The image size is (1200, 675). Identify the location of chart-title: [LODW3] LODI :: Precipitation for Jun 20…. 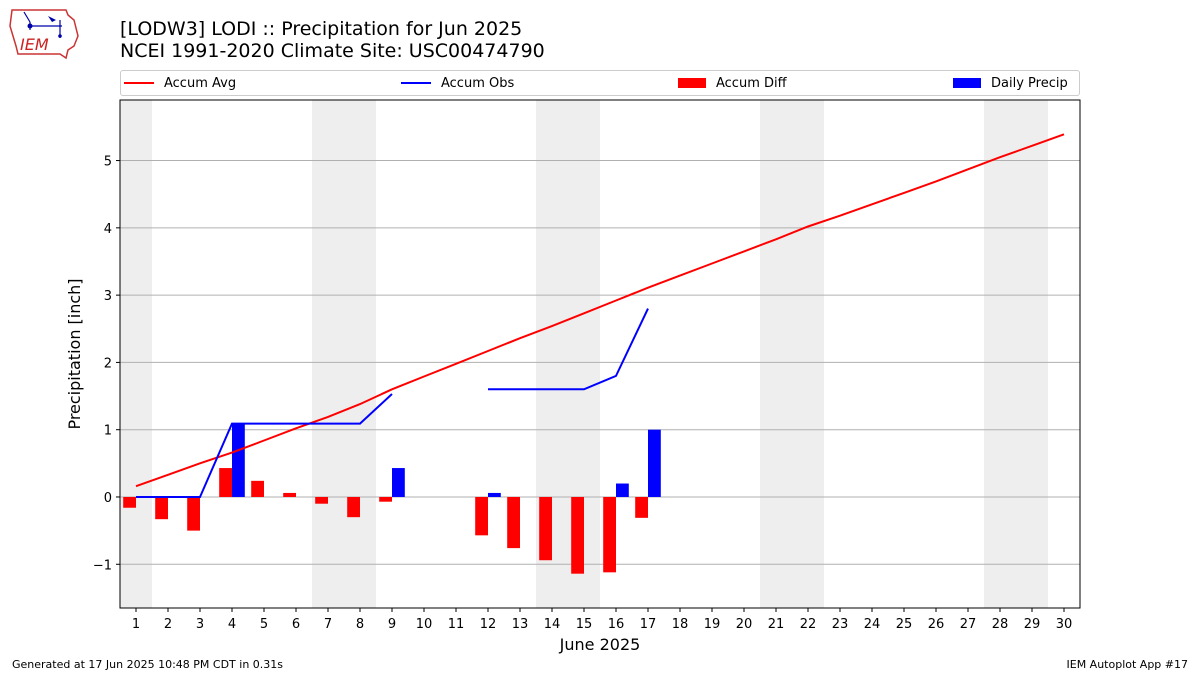
(321, 29).